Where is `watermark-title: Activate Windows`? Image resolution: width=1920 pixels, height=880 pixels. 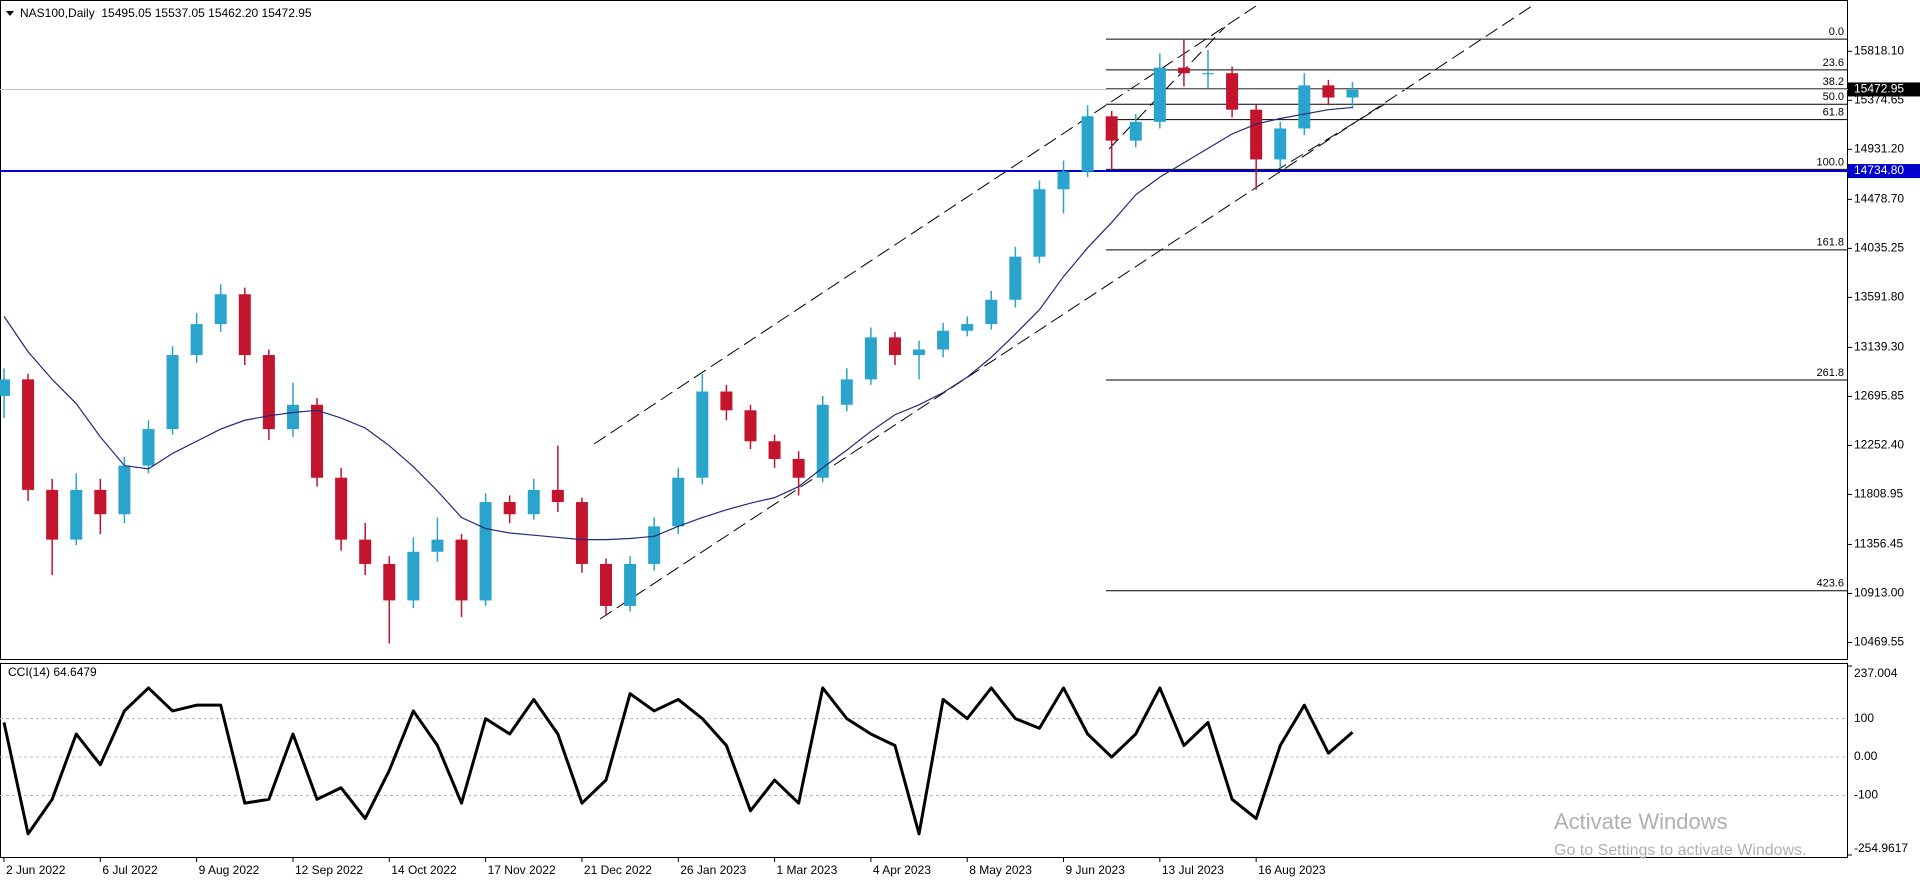
watermark-title: Activate Windows is located at coordinates (1641, 821).